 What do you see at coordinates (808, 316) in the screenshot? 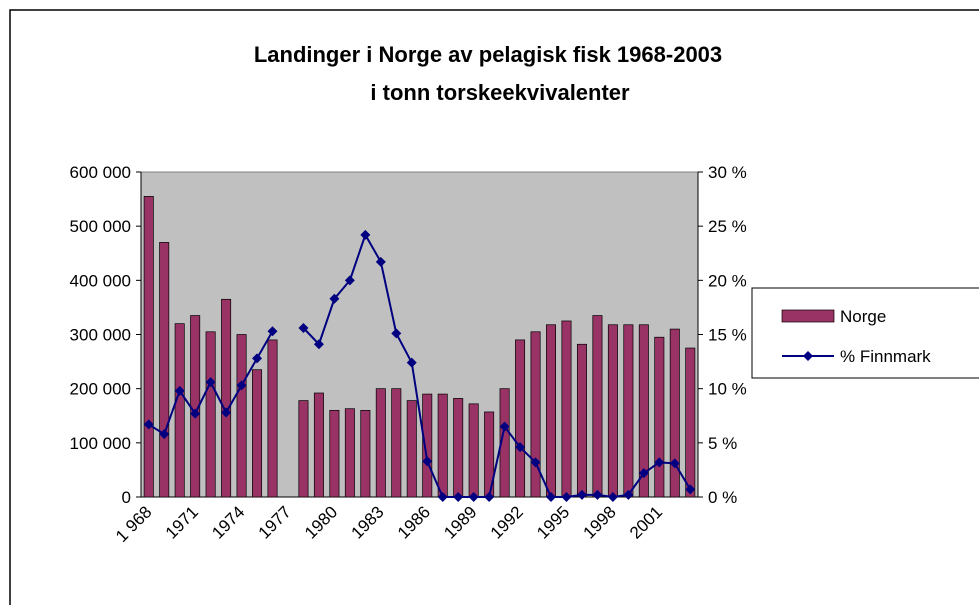
I see `legend-swatch` at bounding box center [808, 316].